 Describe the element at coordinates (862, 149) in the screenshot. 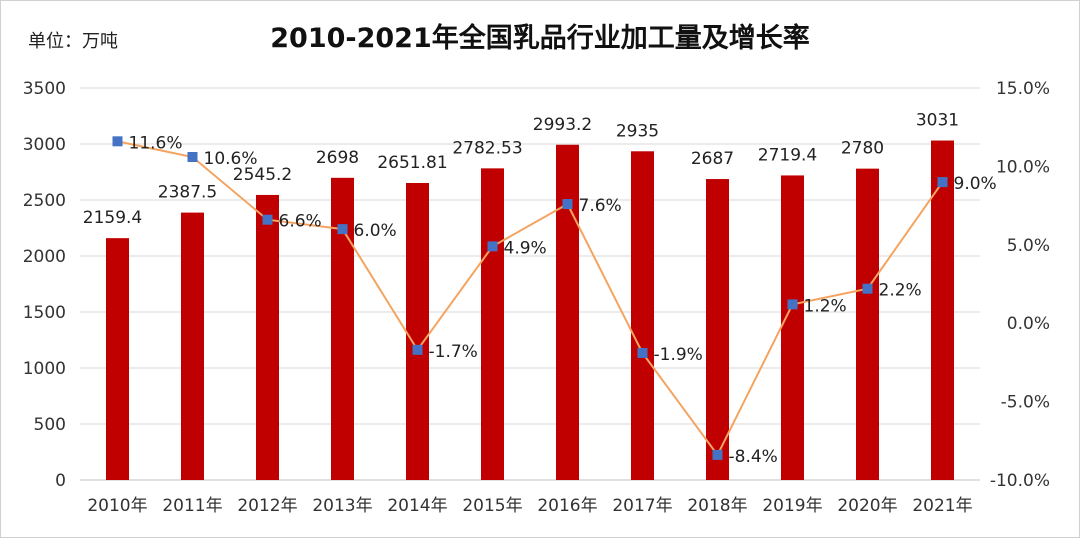

I see `bar-value-label: 2780` at that location.